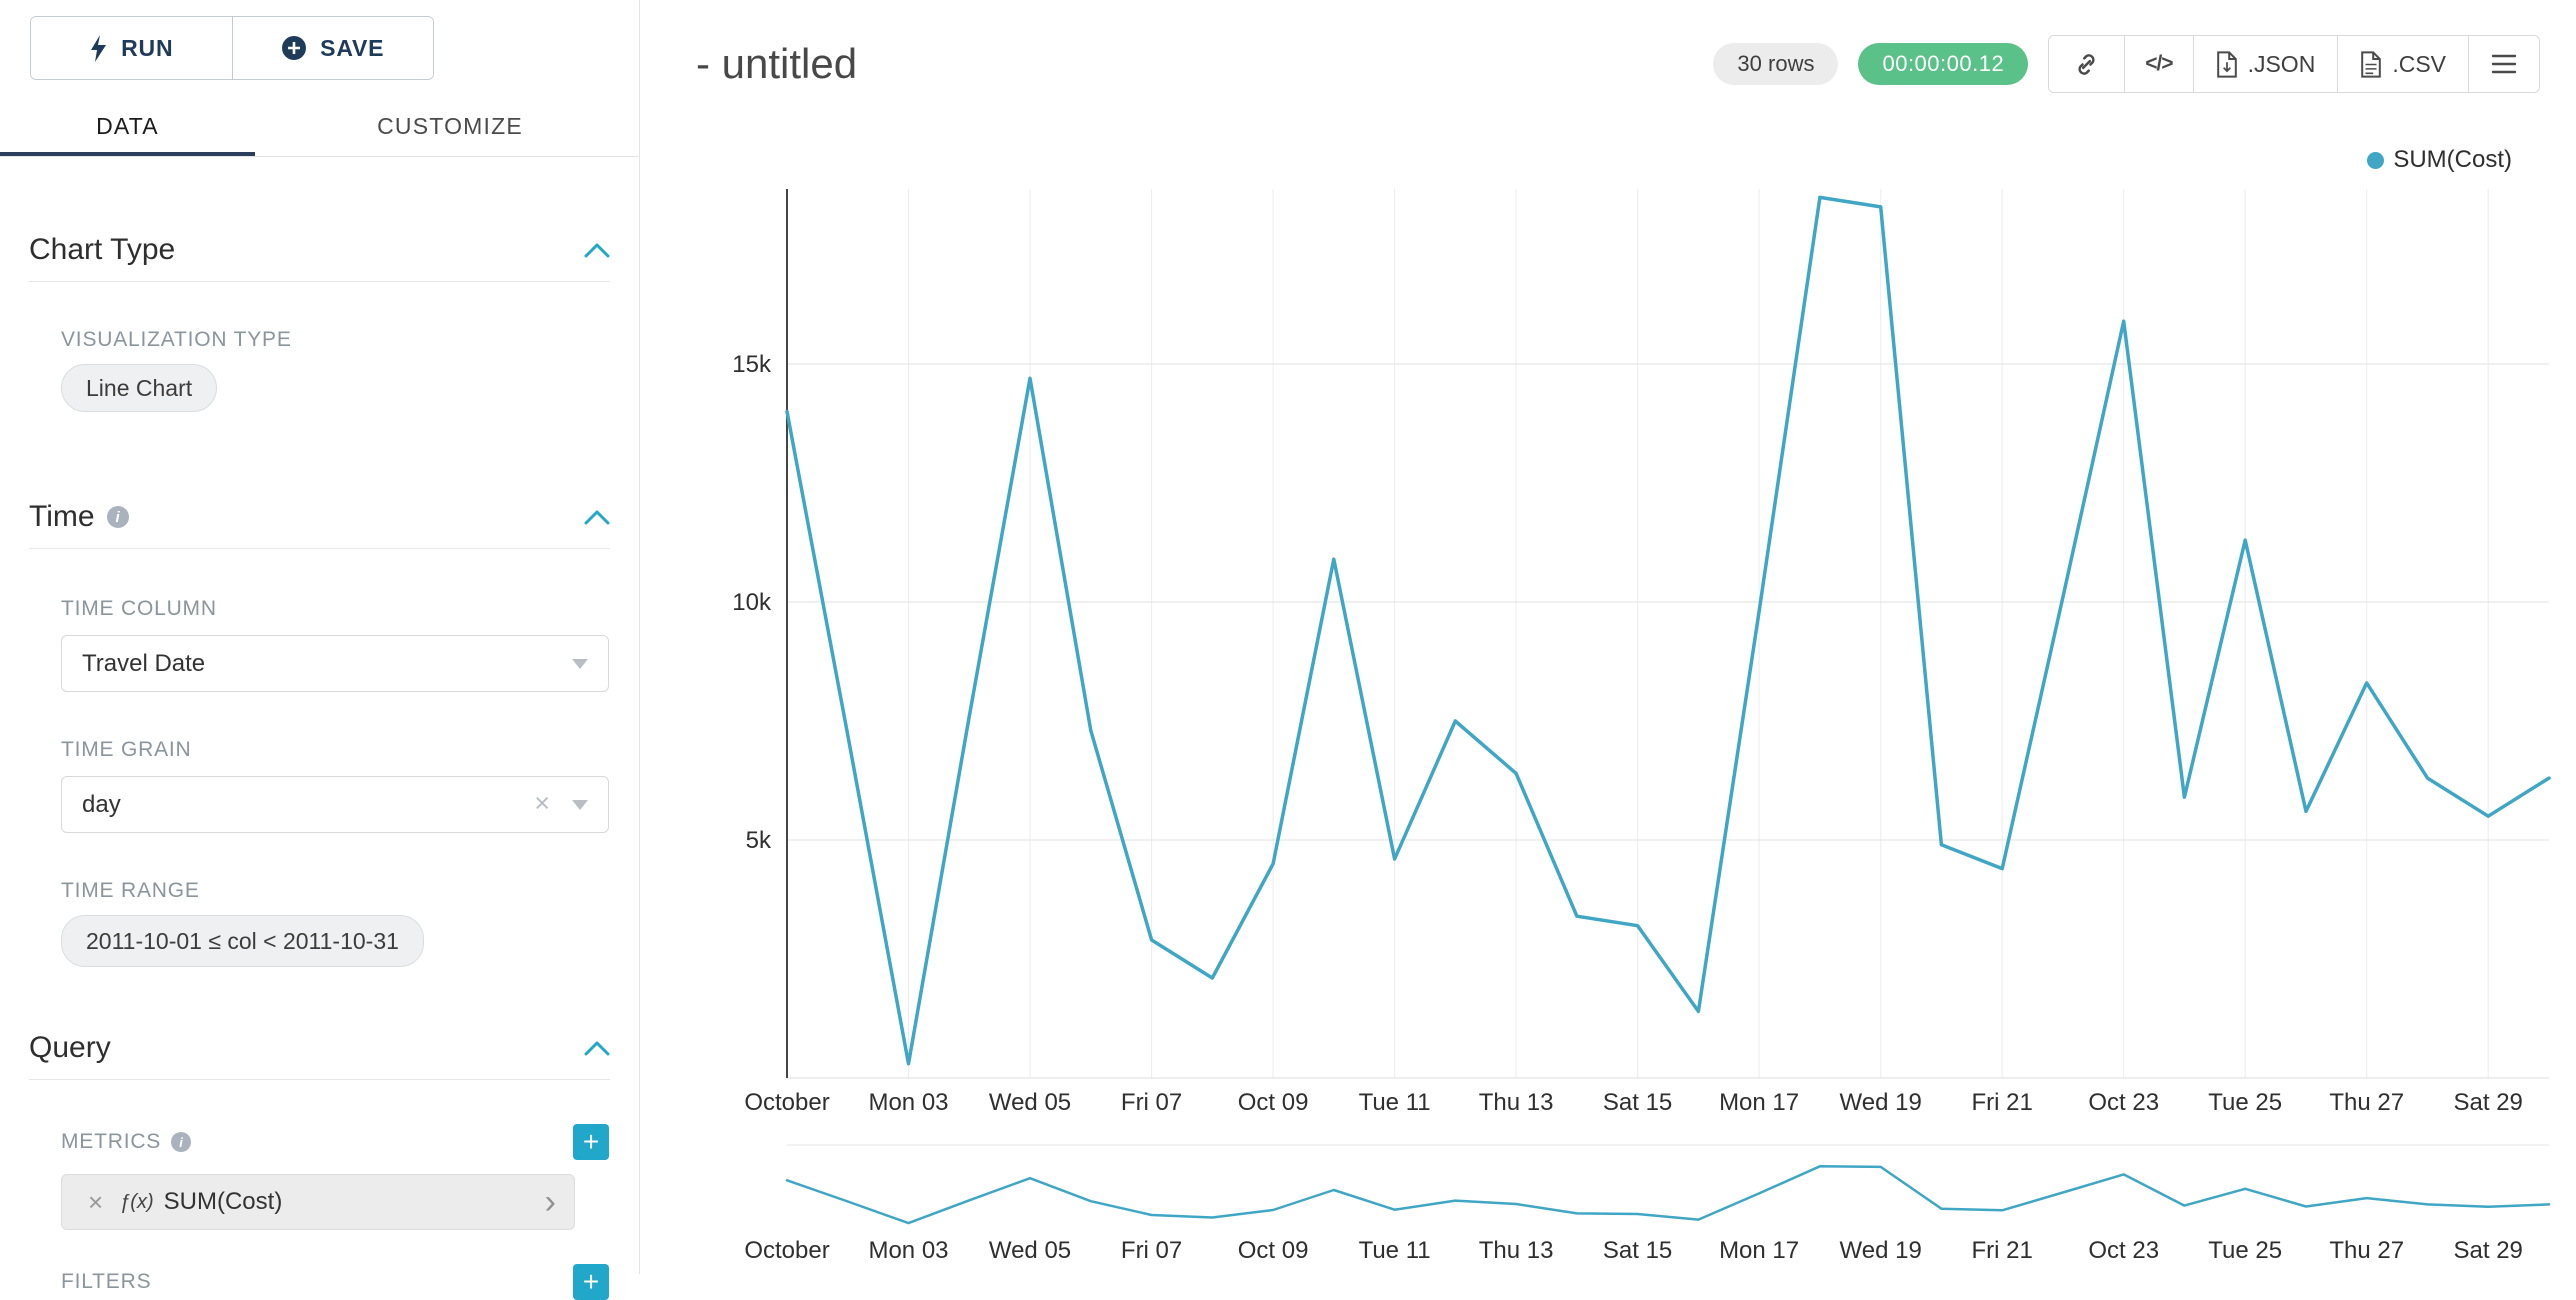  What do you see at coordinates (126, 749) in the screenshot?
I see `time-grain-label: TIME GRAIN` at bounding box center [126, 749].